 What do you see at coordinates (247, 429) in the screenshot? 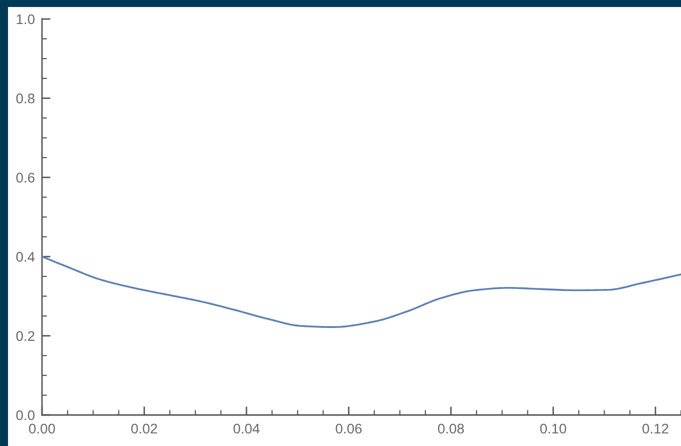
I see `x-tick-label: 0.04` at bounding box center [247, 429].